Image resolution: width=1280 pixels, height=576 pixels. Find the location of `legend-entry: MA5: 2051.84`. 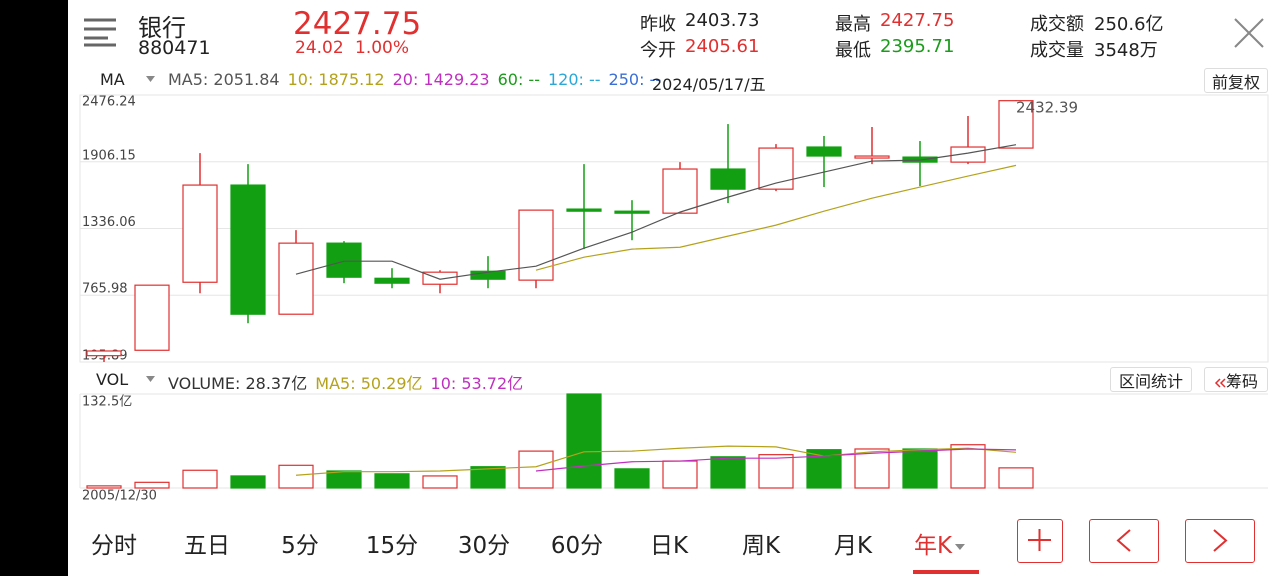

legend-entry: MA5: 2051.84 is located at coordinates (224, 79).